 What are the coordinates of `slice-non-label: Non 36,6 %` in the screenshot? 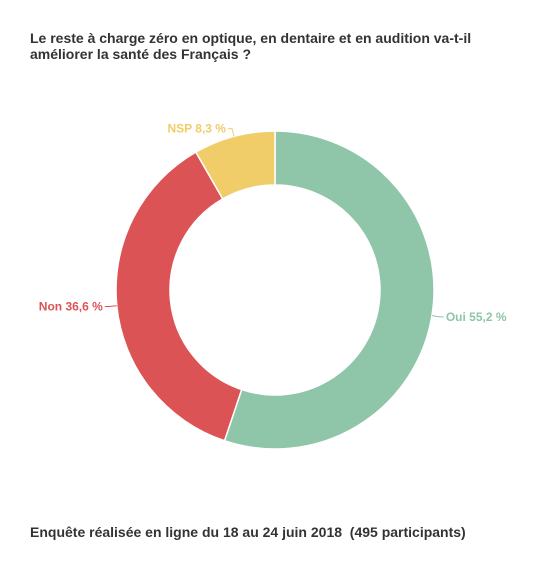 It's located at (71, 306).